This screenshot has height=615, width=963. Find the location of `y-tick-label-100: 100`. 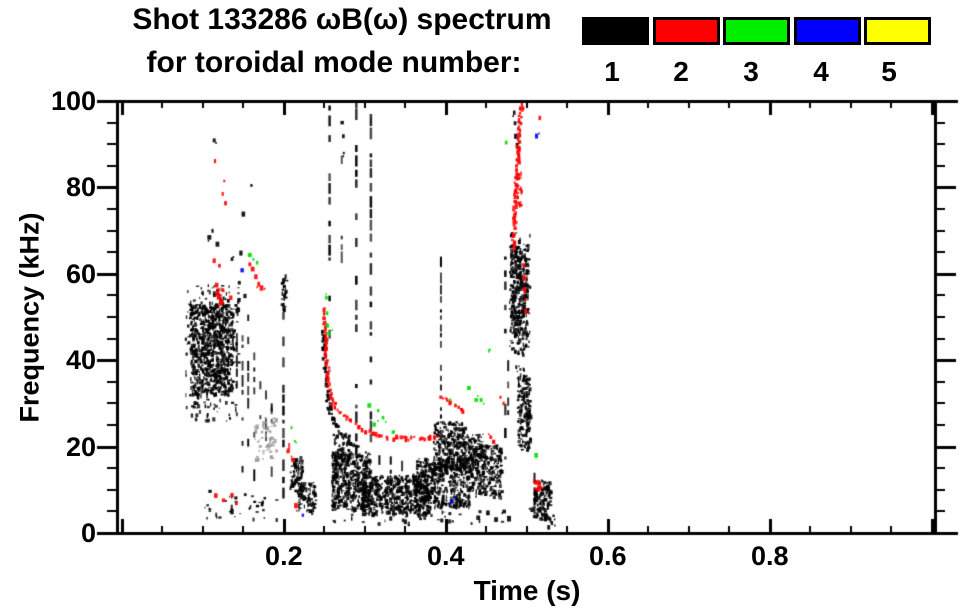

y-tick-label-100: 100 is located at coordinates (73, 101).